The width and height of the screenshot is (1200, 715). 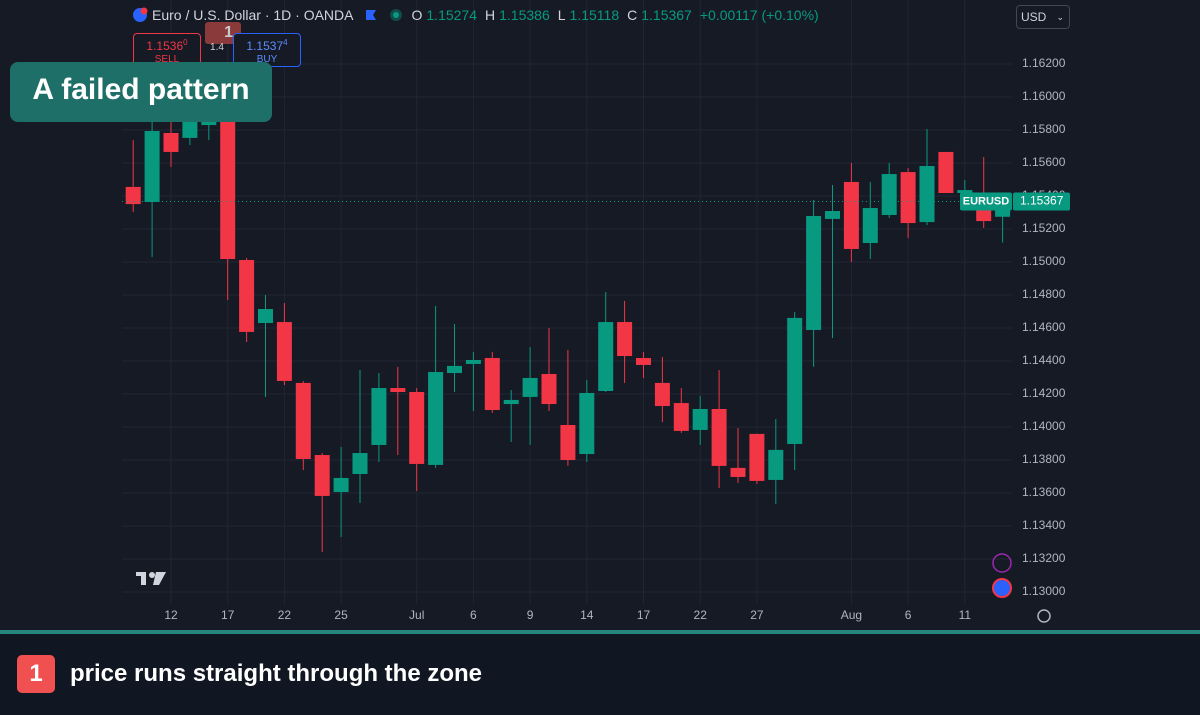 What do you see at coordinates (36, 674) in the screenshot?
I see `footnote-number: 1` at bounding box center [36, 674].